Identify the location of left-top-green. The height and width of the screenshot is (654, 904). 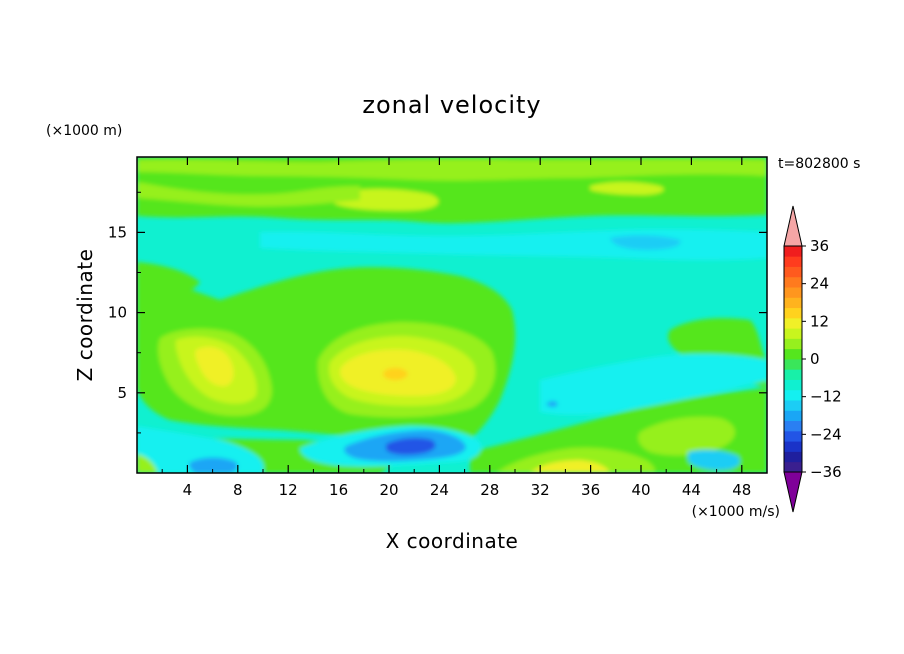
(168, 282).